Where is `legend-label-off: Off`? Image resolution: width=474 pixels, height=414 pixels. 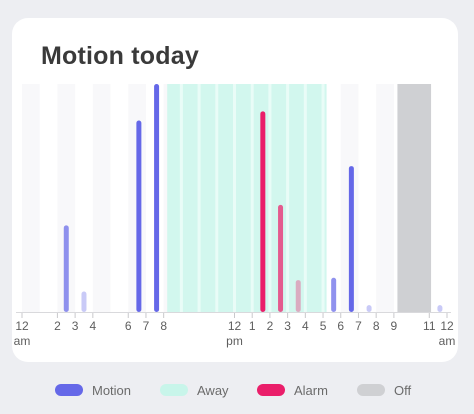
legend-label-off: Off is located at coordinates (403, 390).